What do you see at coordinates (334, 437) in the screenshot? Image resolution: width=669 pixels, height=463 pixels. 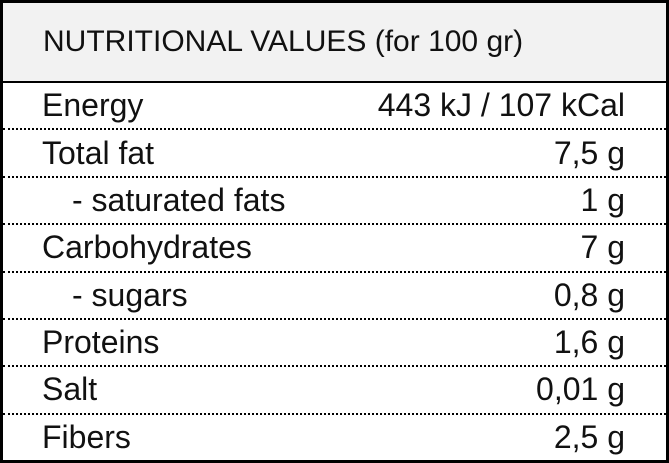 I see `table-row: Fibers 2,5 g` at bounding box center [334, 437].